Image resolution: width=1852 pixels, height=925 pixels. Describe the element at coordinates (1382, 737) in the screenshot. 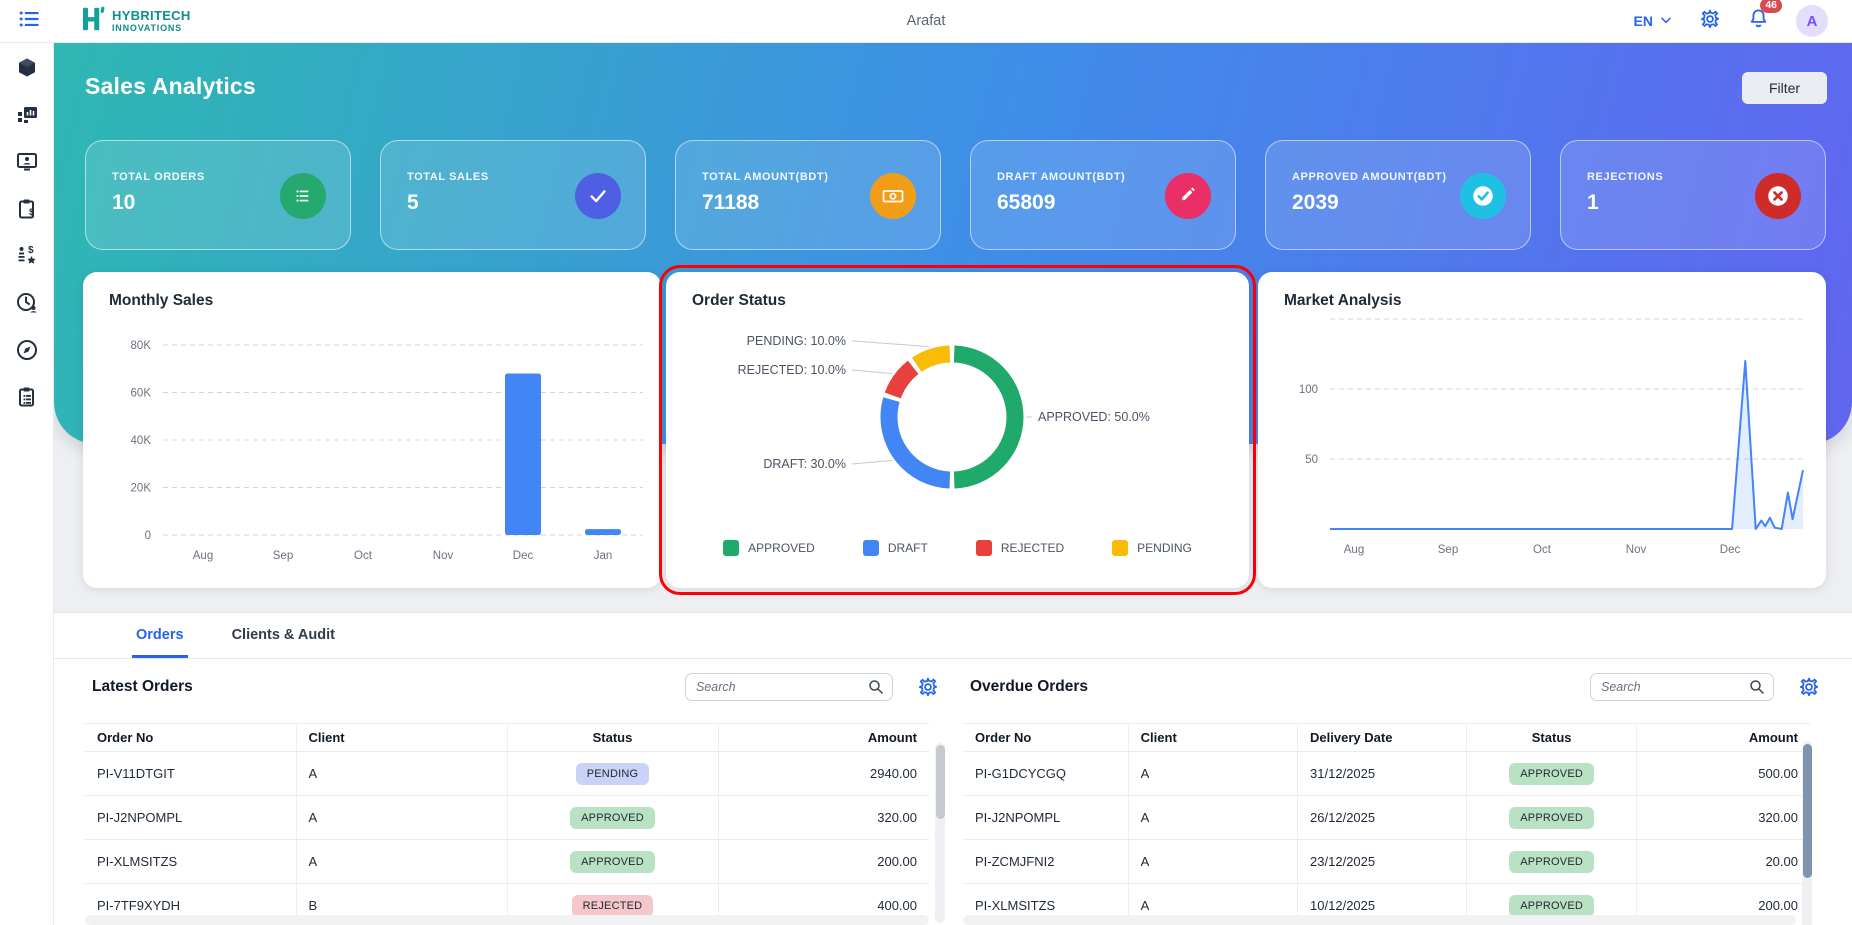

I see `column-header: Delivery Date` at that location.